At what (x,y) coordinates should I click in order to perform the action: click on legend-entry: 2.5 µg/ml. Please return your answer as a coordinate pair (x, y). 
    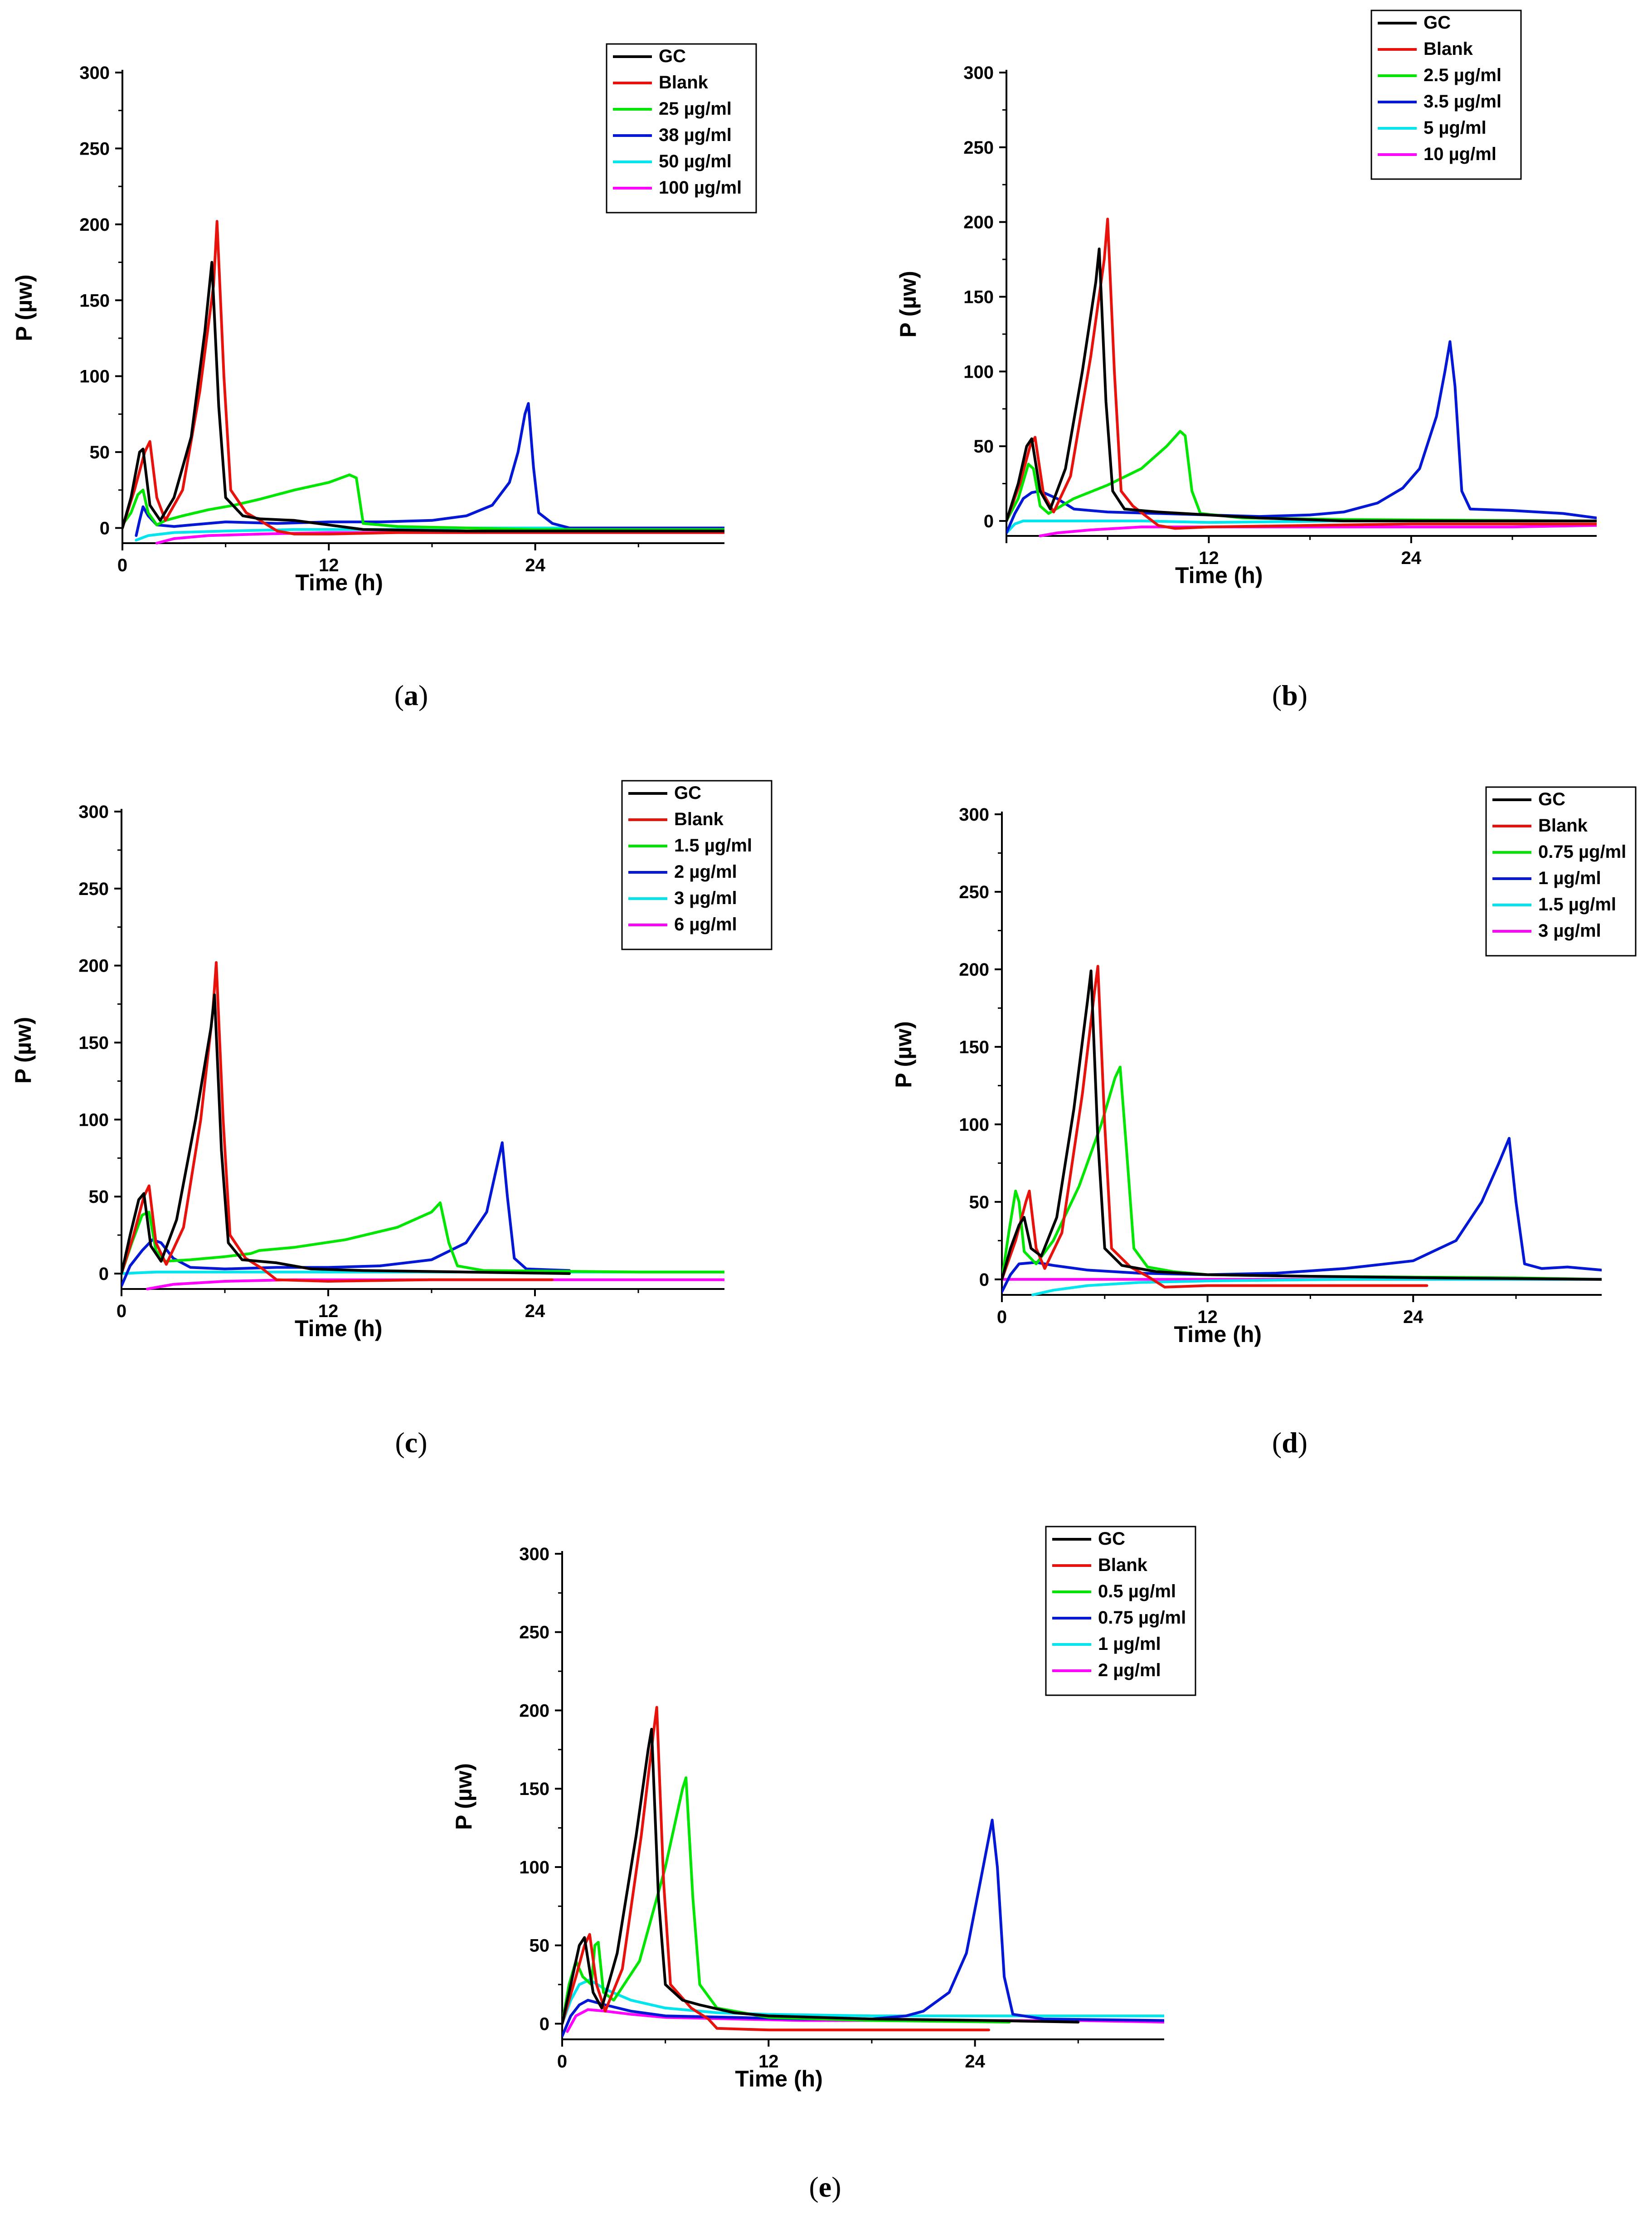
    Looking at the image, I should click on (1462, 75).